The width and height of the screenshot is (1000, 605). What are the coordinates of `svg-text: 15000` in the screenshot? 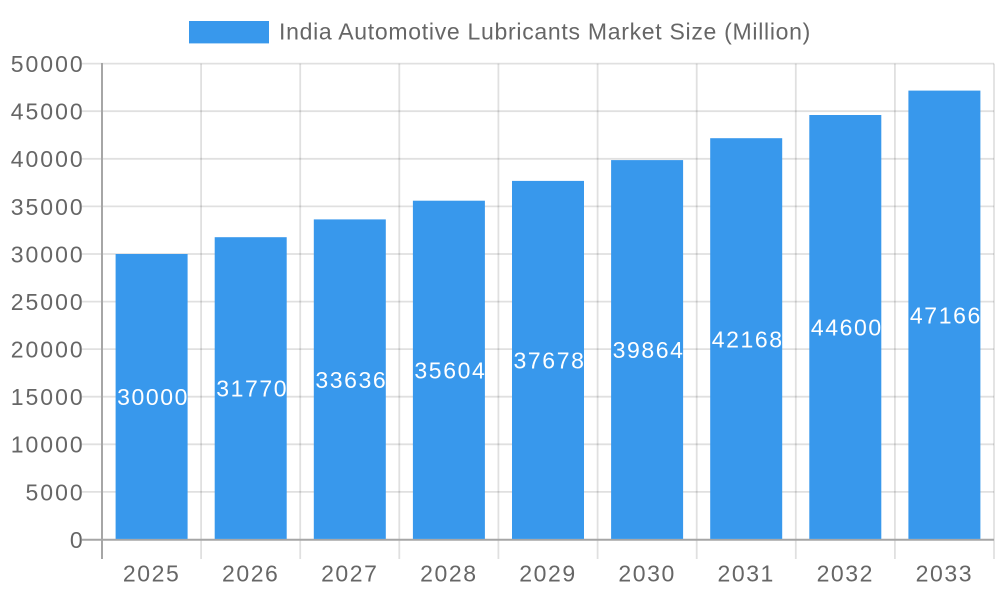 It's located at (48, 397).